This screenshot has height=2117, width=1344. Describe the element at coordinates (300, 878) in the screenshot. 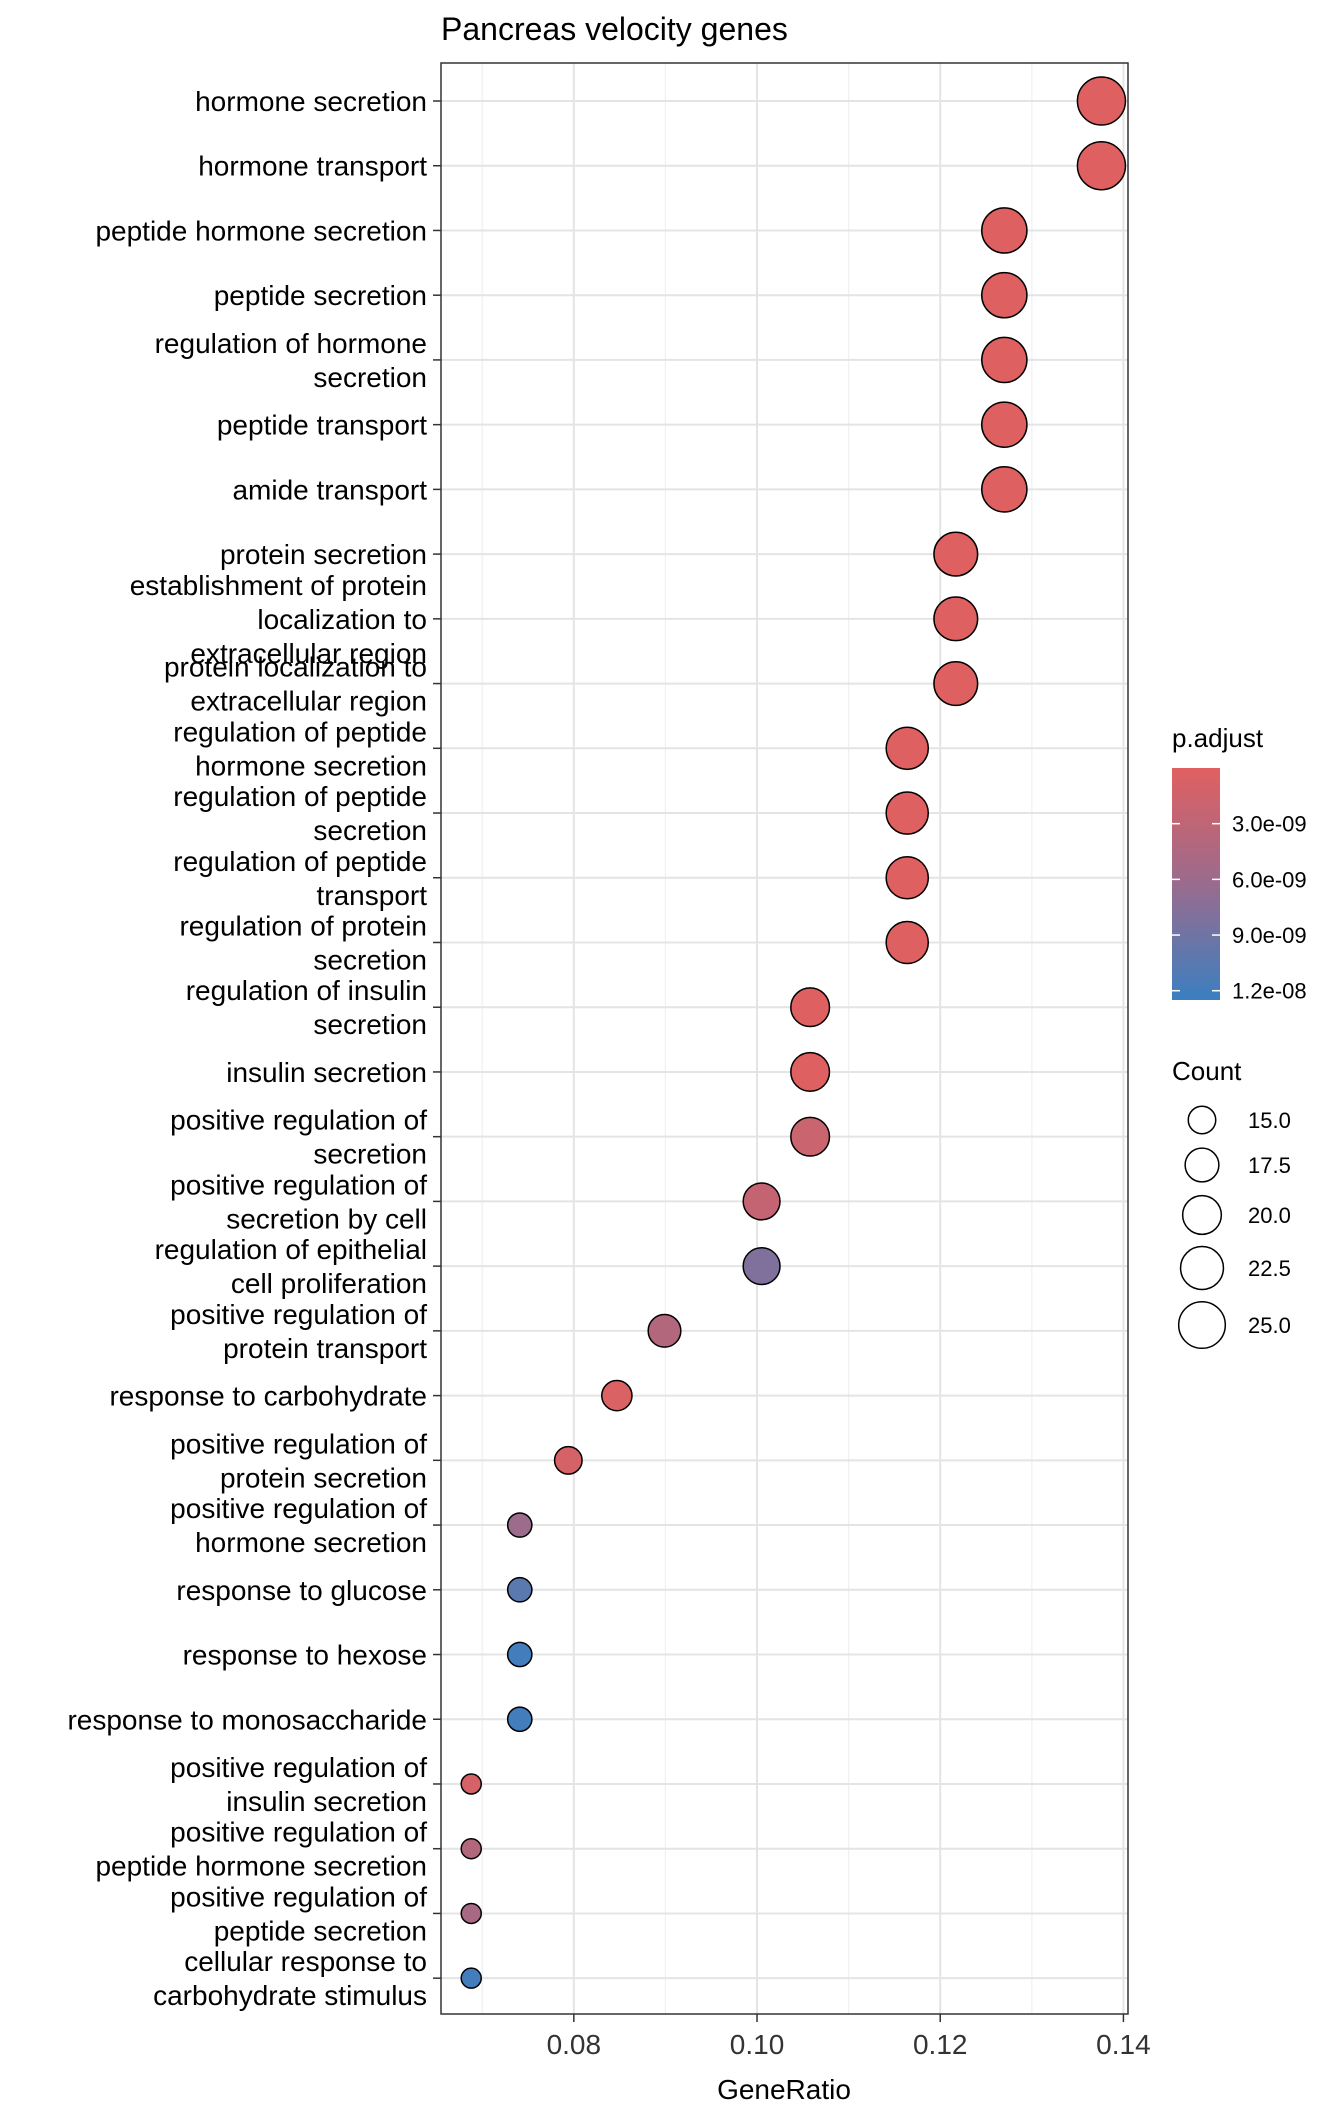

I see `y-tick-label: regulation of peptide transport` at that location.